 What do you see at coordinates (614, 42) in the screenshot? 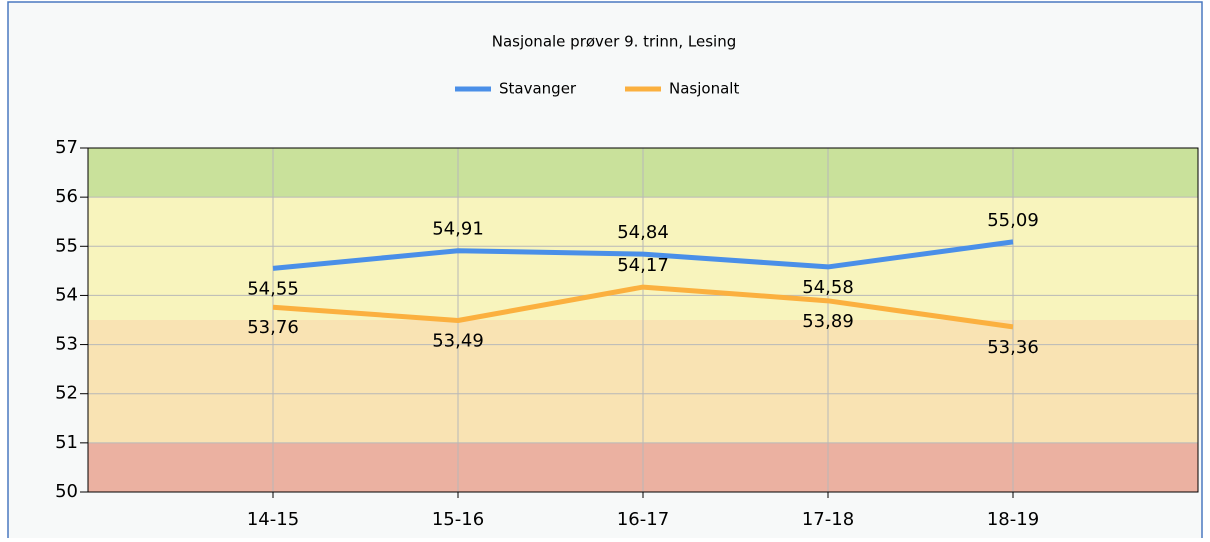
I see `chart-title: Nasjonale prøver 9. trinn, Lesing` at bounding box center [614, 42].